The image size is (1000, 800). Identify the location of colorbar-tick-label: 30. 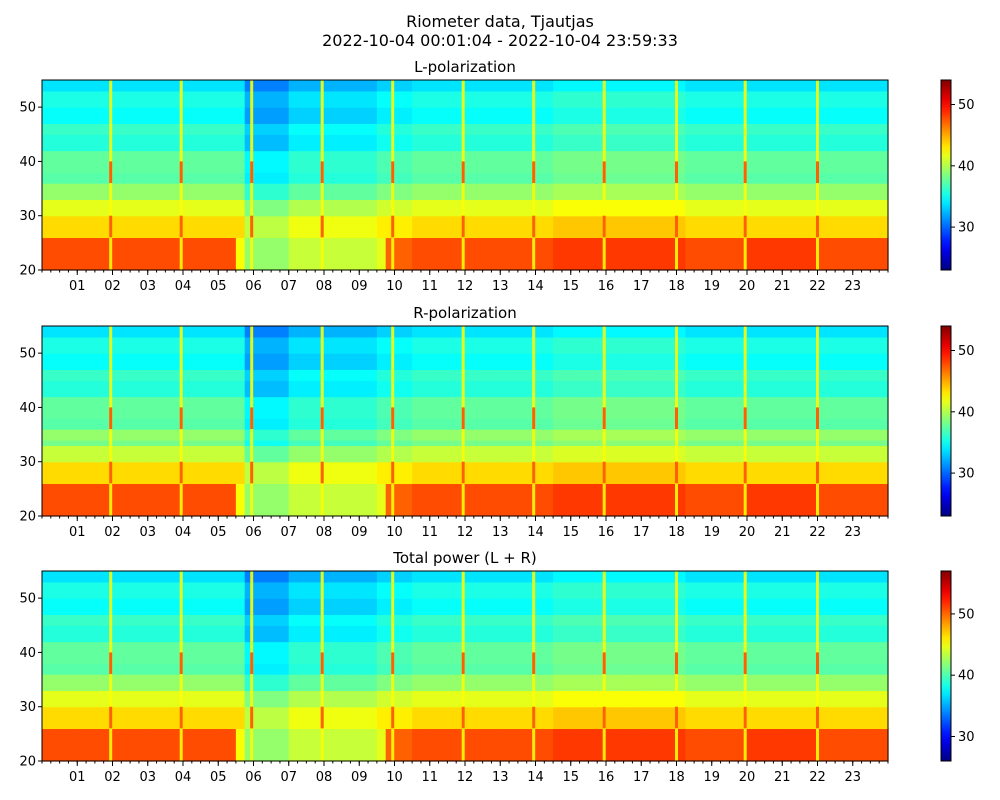
(966, 228).